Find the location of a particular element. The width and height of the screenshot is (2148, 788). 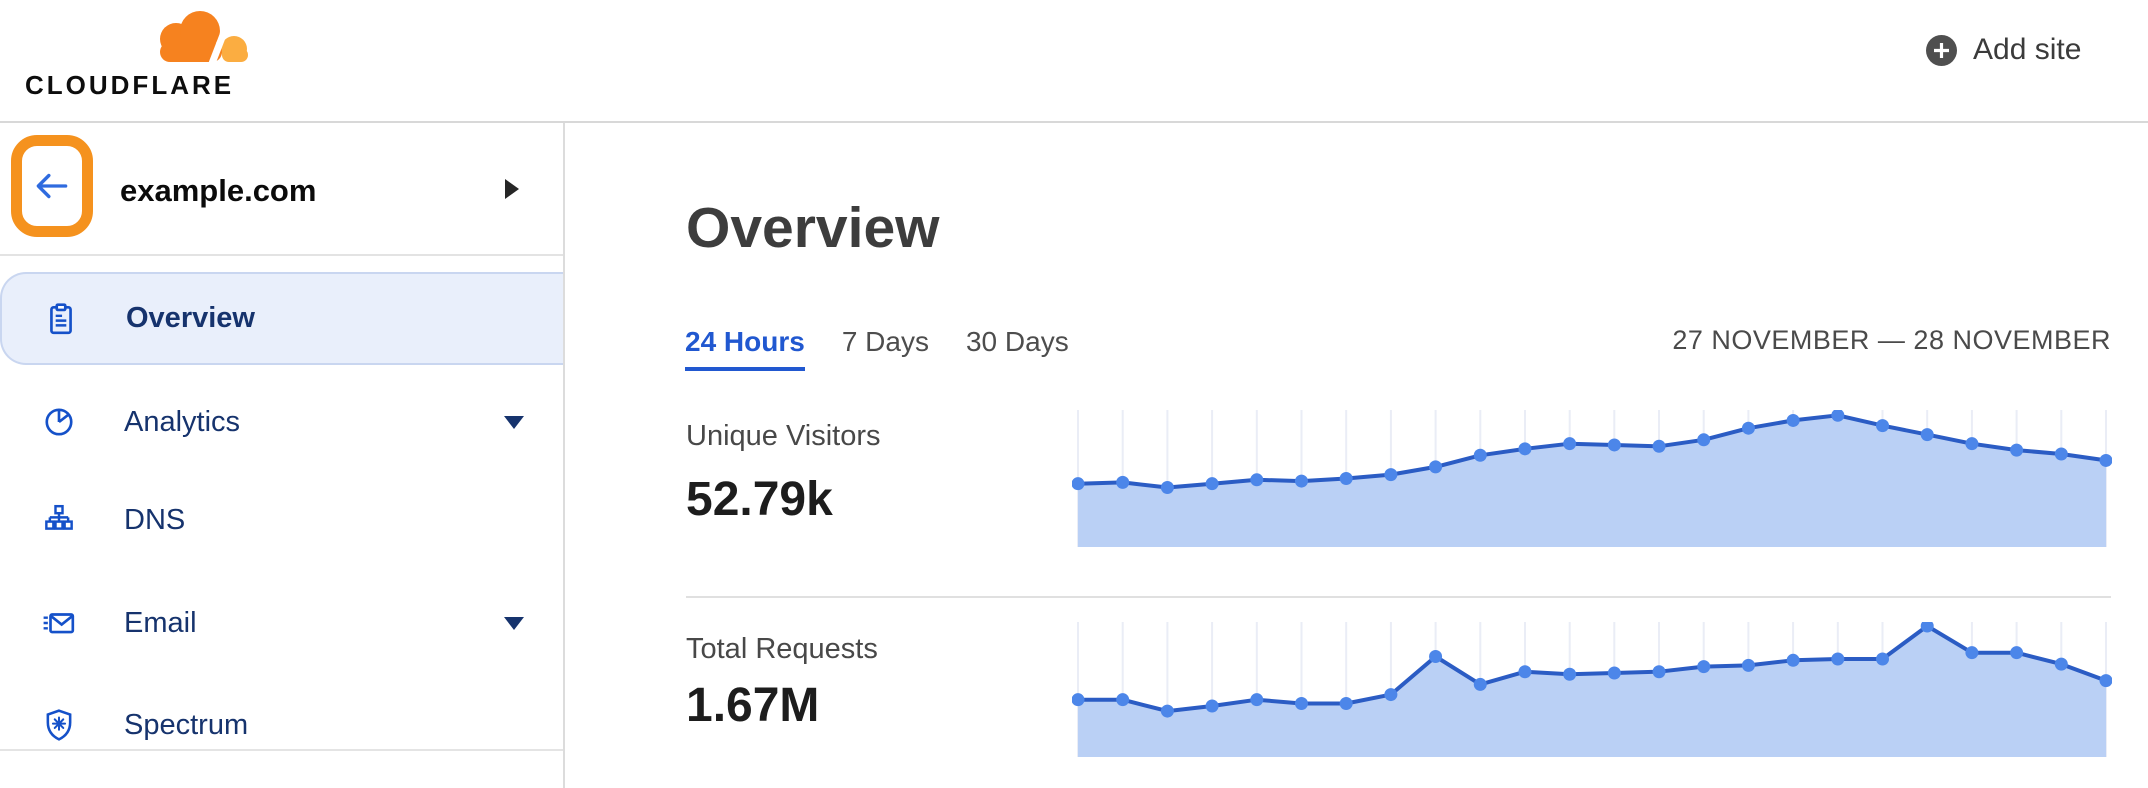

sidebar-item-analytics: Analytics is located at coordinates (281, 422).